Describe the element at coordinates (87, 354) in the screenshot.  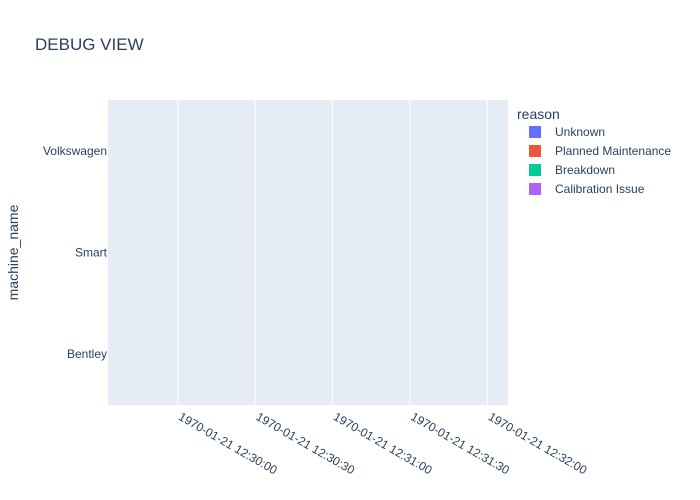
I see `y-tick-label: Bentley` at that location.